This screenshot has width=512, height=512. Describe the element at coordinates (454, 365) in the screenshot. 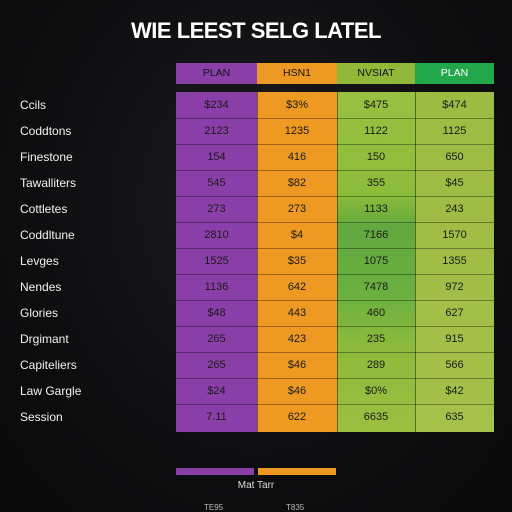

I see `table-cell: 566` at that location.